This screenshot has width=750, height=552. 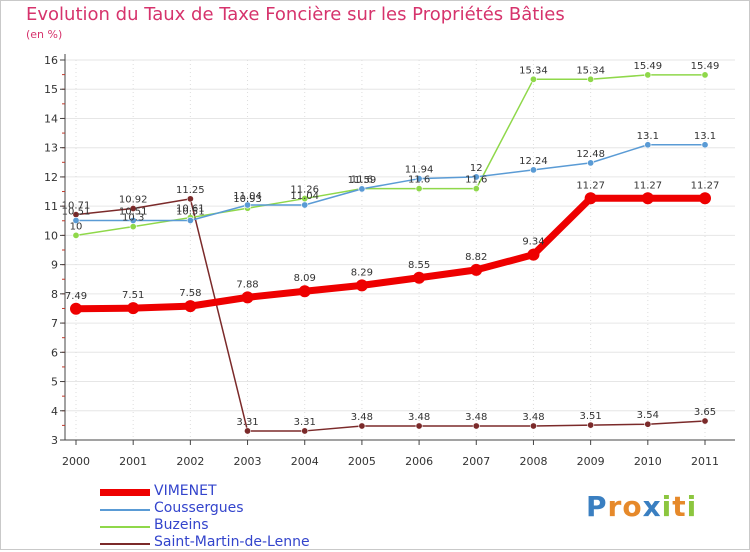 I want to click on y-tick-label: 4, so click(x=54, y=411).